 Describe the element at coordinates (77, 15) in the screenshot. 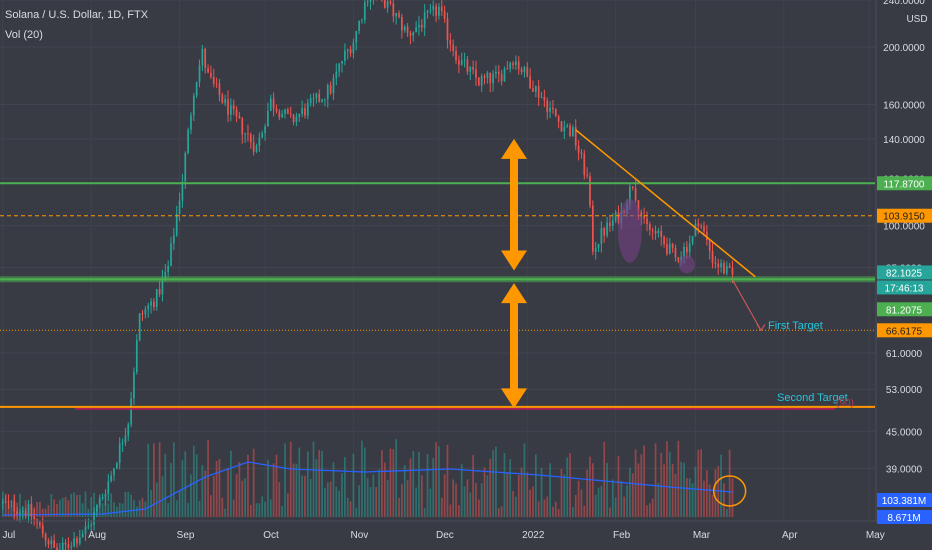

I see `chart-title: Solana / U.S. Dollar, 1D, FTX` at that location.